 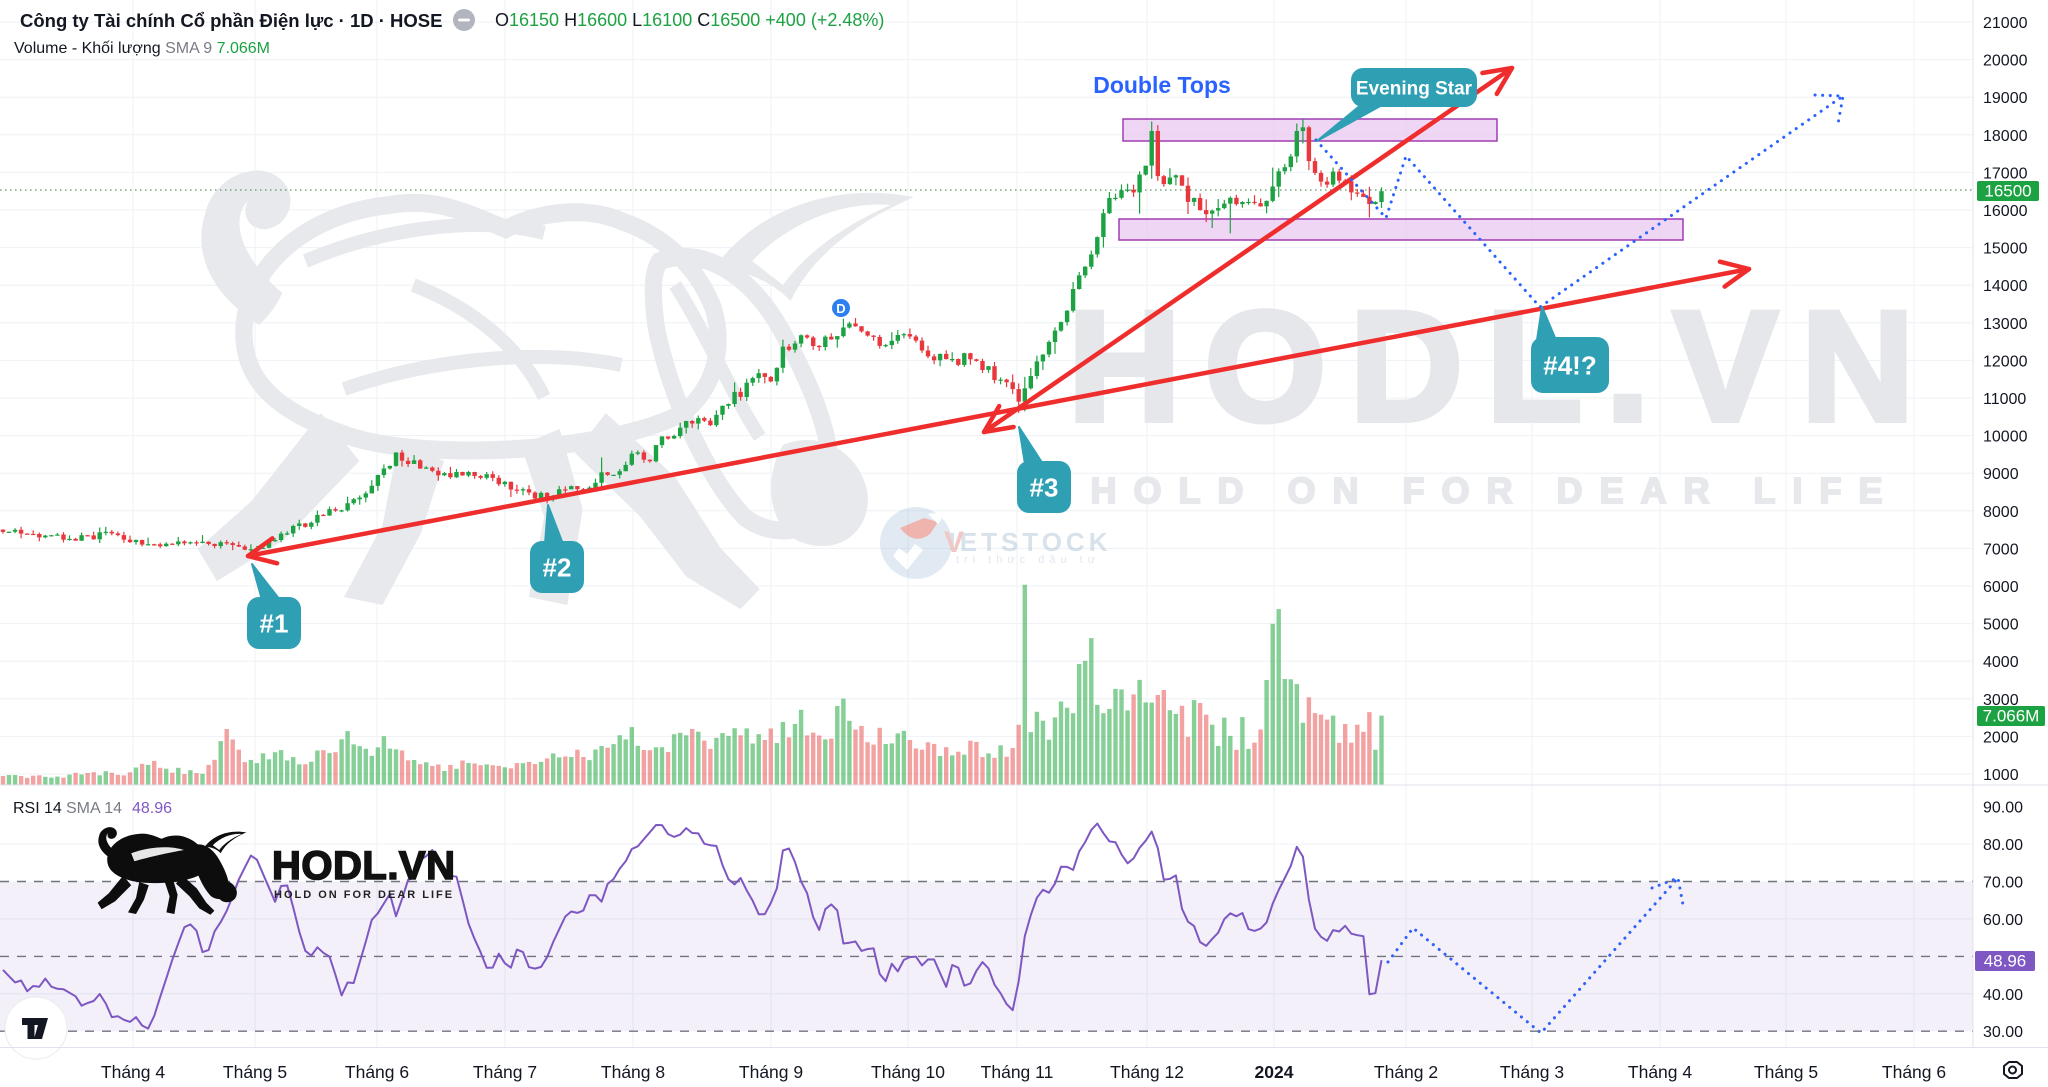 I want to click on svg-text: 4000, so click(x=2001, y=662).